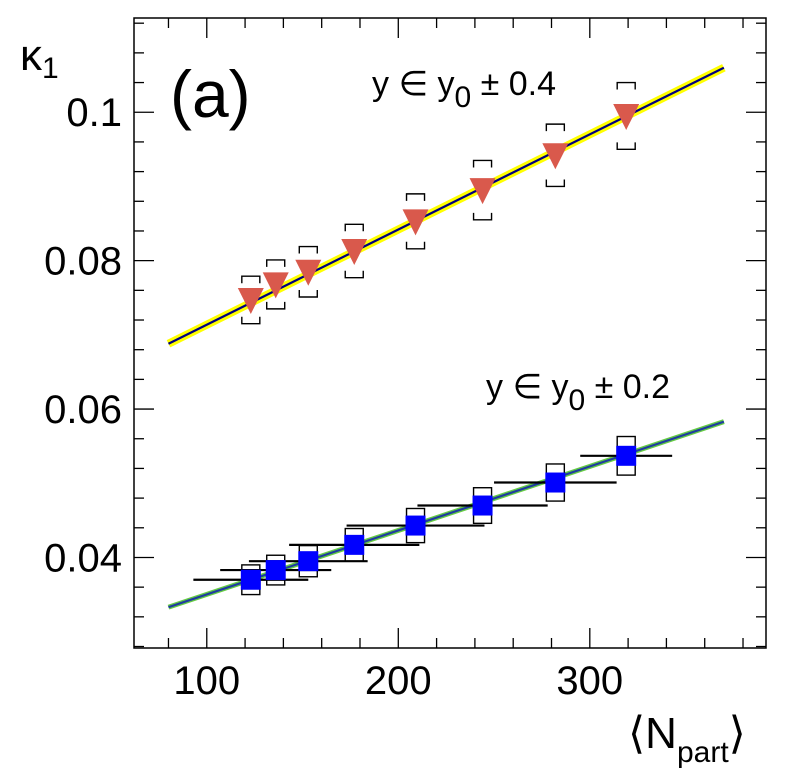 The image size is (788, 781). I want to click on y-tick-label-0: 0.04, so click(83, 558).